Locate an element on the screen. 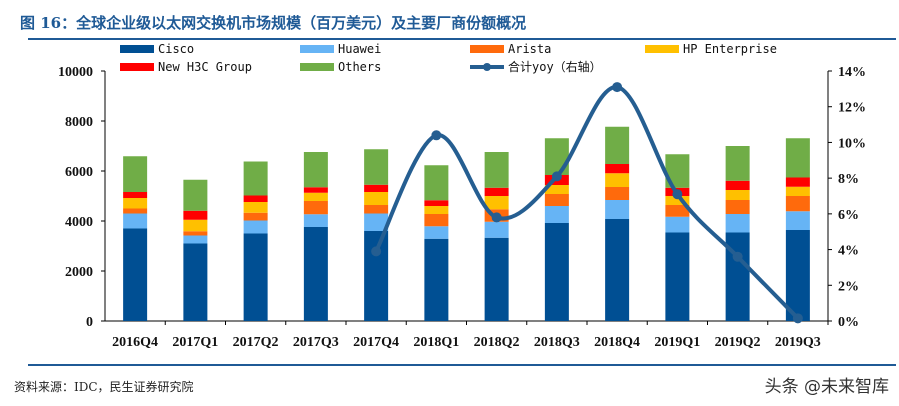 The height and width of the screenshot is (406, 899). y-tick-label: 4000 is located at coordinates (79, 222).